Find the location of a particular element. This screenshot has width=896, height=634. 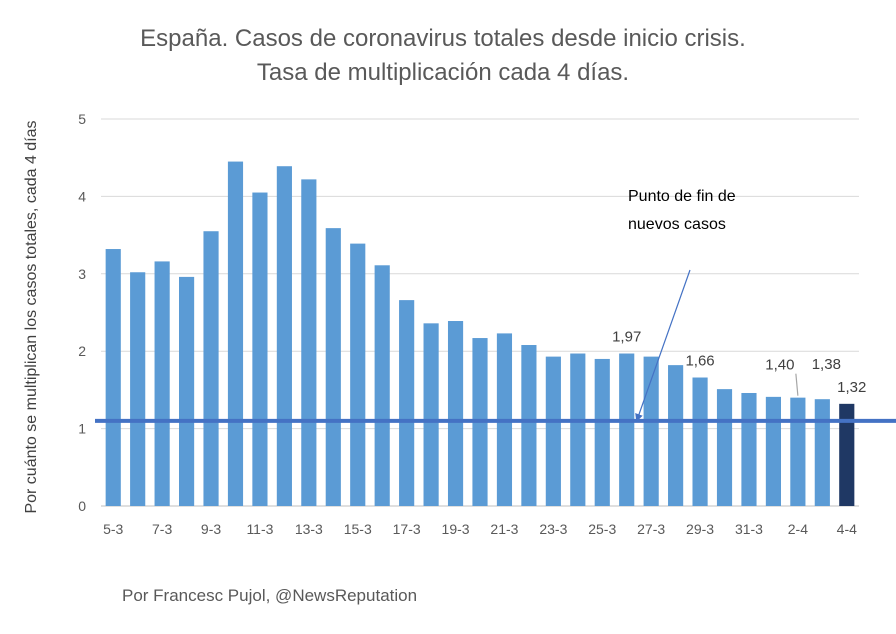

x-tick-label: 17-3 is located at coordinates (407, 529).